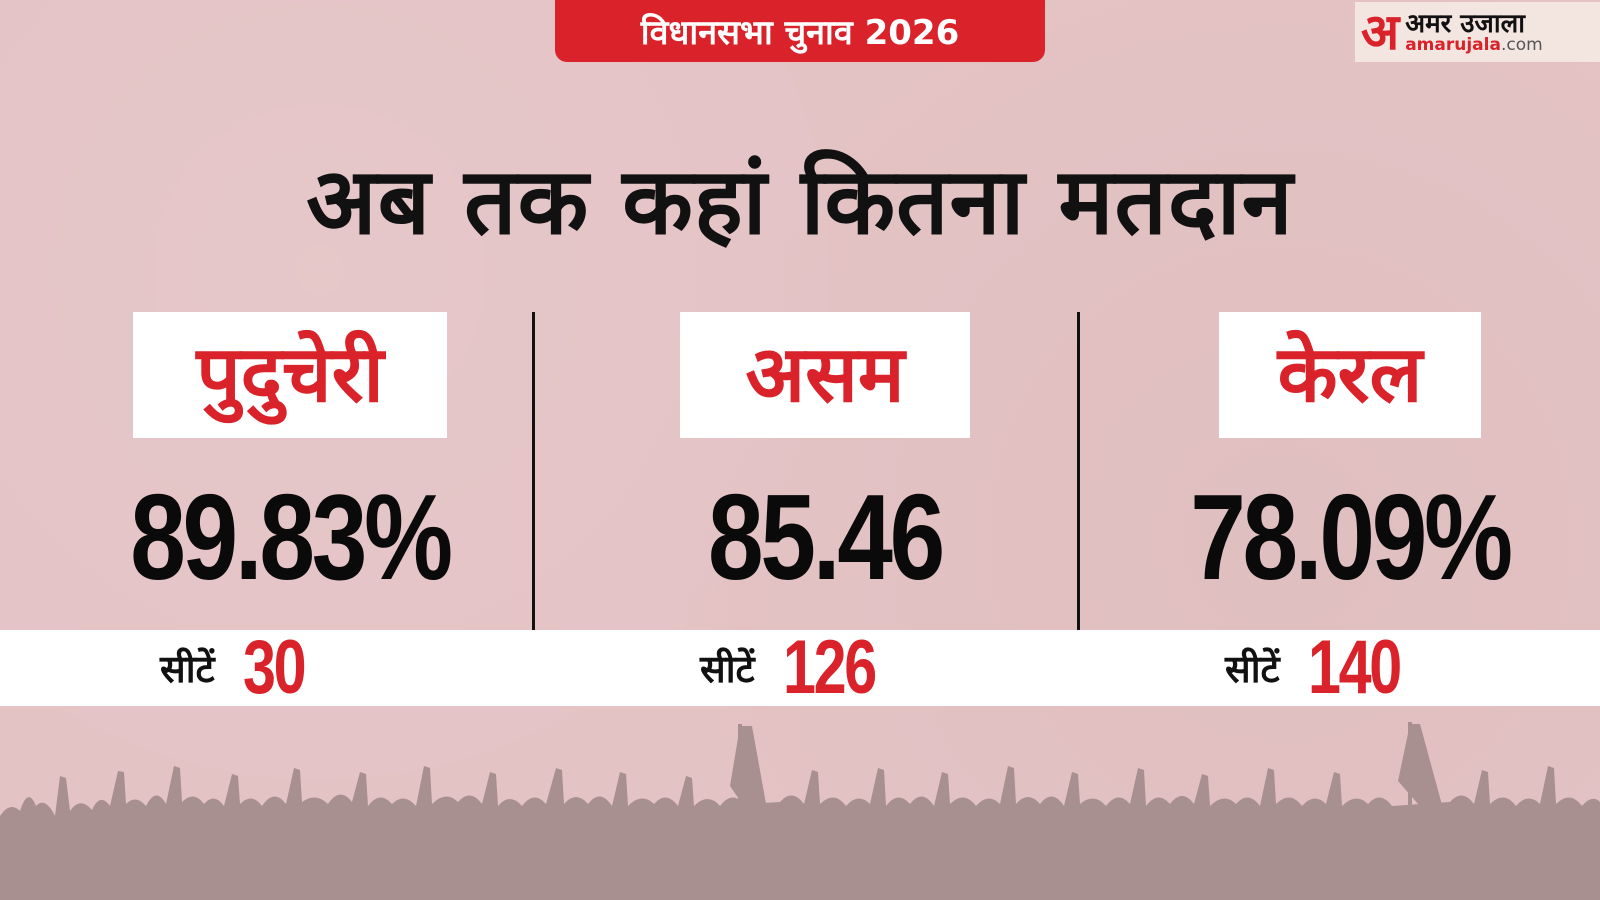 The image size is (1600, 900). Describe the element at coordinates (240, 668) in the screenshot. I see `seats-puducherry: सीटें 30` at that location.